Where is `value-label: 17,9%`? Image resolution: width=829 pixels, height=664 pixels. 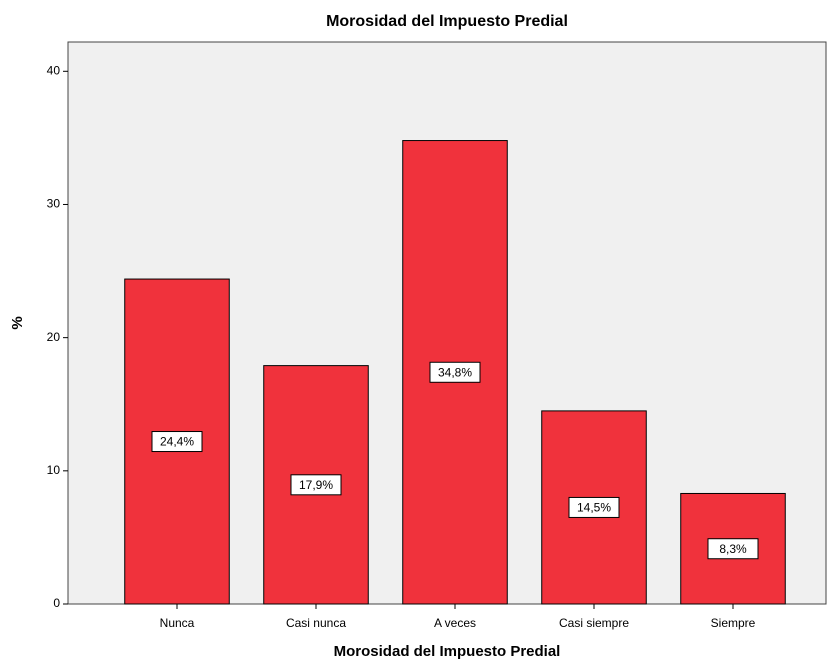
value-label: 17,9% is located at coordinates (316, 485).